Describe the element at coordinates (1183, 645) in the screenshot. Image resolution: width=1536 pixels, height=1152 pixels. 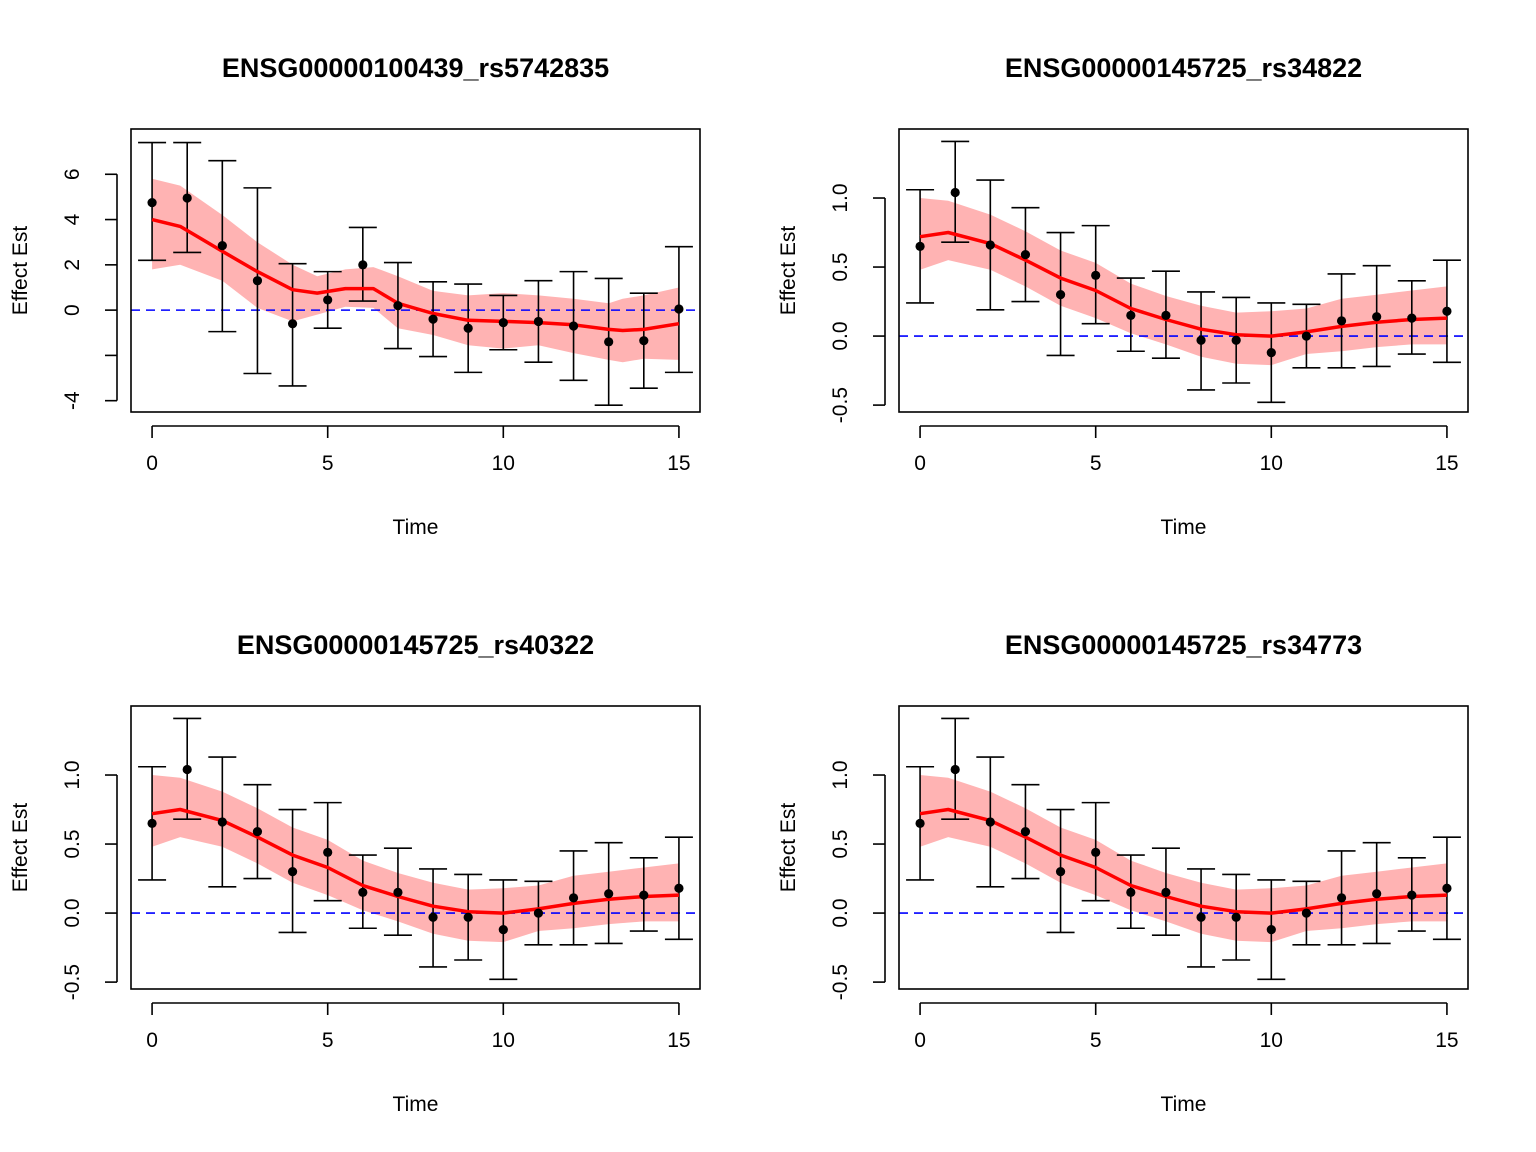
I see `chart-title: ENSG00000145725_rs34773` at that location.